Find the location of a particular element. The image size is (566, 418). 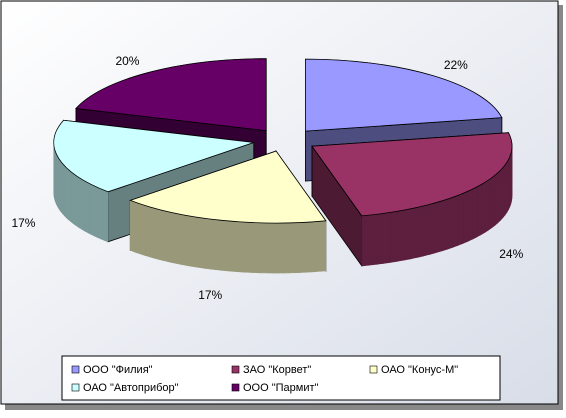

legend-label: ООО "Пармит" is located at coordinates (281, 388).